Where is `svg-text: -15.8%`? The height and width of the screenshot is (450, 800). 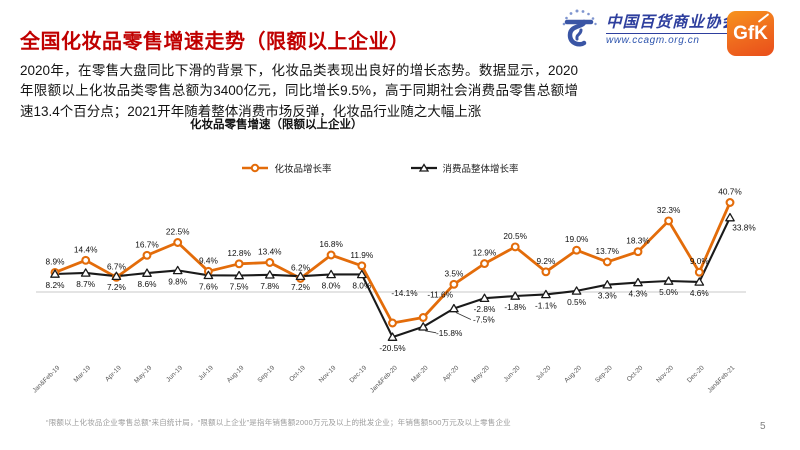 svg-text: -15.8% is located at coordinates (449, 333).